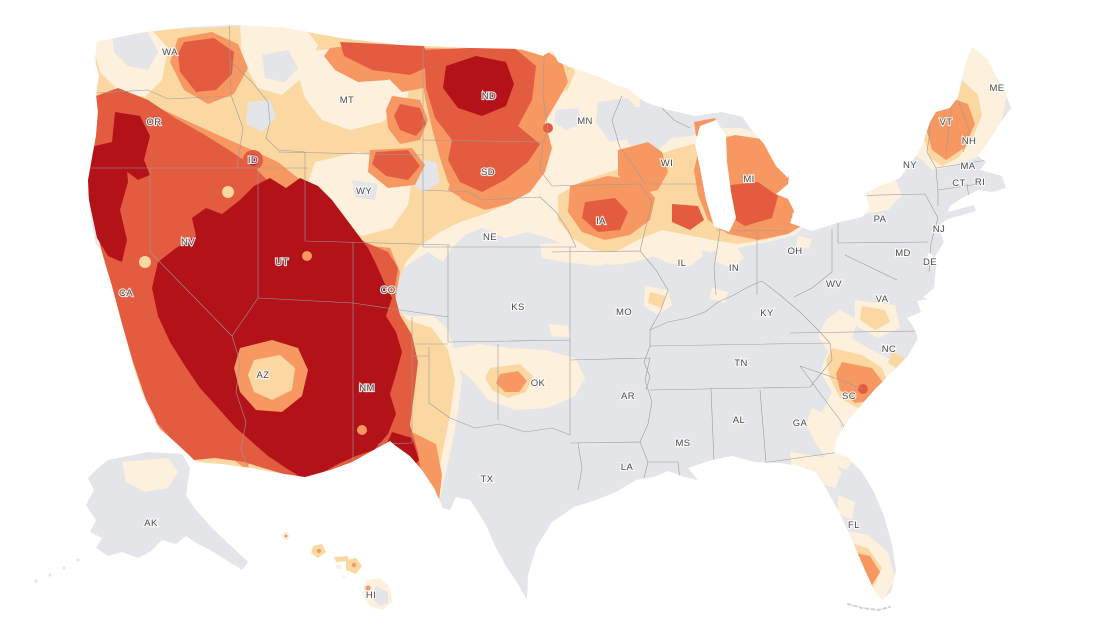 This screenshot has width=1100, height=619. Describe the element at coordinates (889, 349) in the screenshot. I see `state-label-nc: NC` at that location.